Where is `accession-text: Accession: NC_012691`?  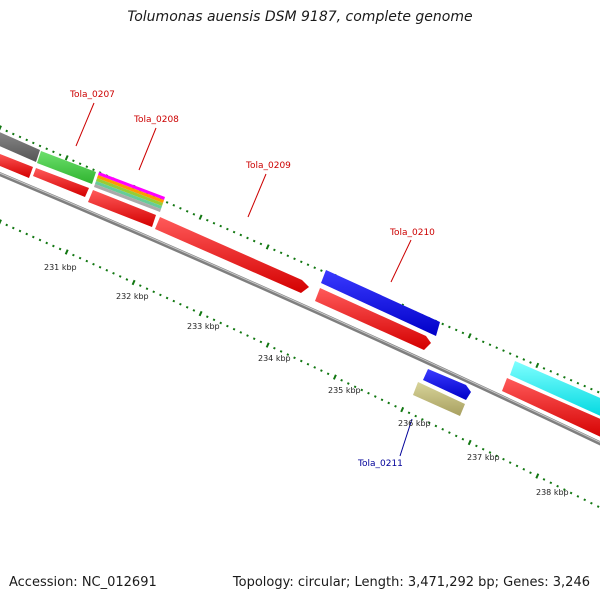 accession-text: Accession: NC_012691 is located at coordinates (83, 582).